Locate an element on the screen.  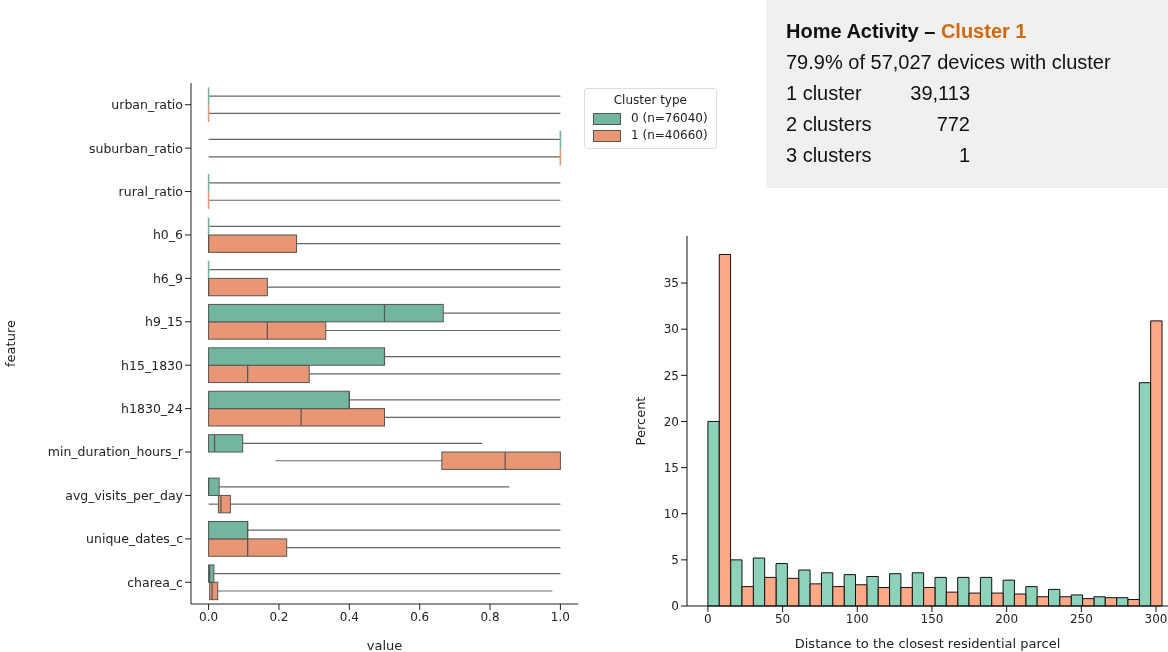
x-tick-label: 0.4 is located at coordinates (349, 616).